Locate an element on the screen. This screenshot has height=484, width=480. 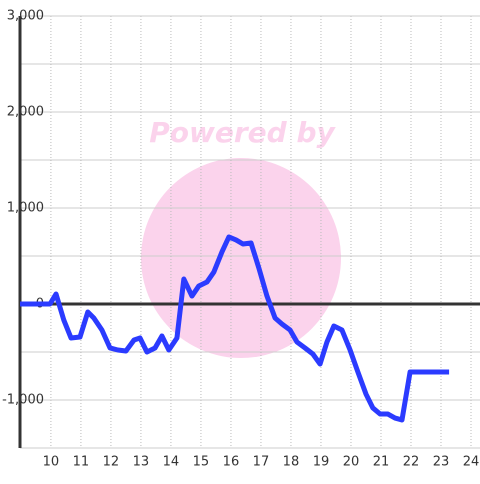
x-tick-label: 21 is located at coordinates (381, 462).